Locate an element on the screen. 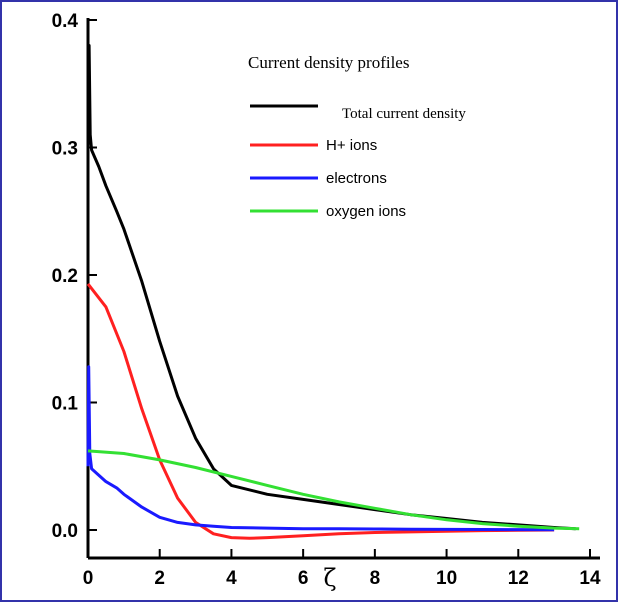  x-tick-label: 0 is located at coordinates (88, 578).